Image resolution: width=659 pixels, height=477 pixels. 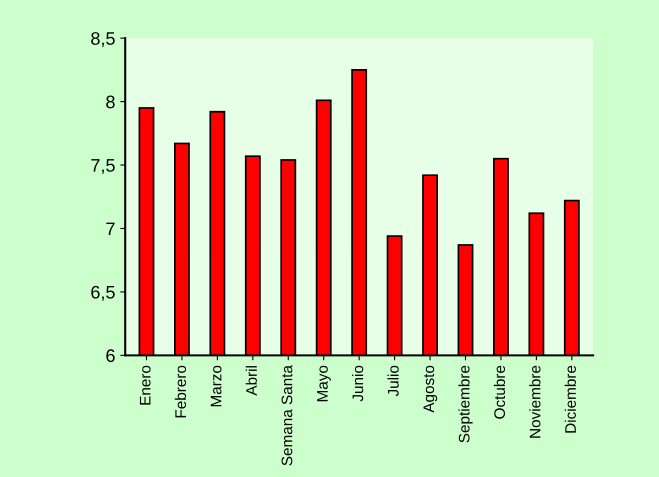 I want to click on x-tick-label: Octubre, so click(x=500, y=392).